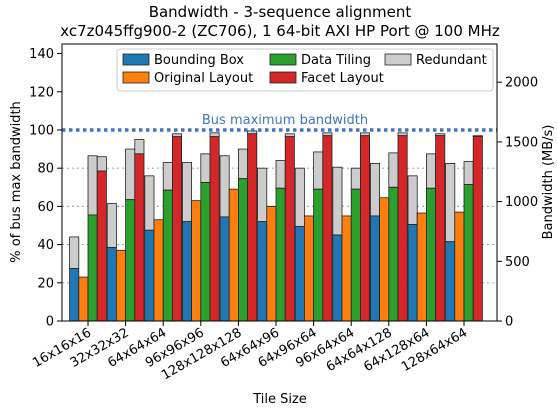 This screenshot has height=411, width=558. Describe the element at coordinates (45, 283) in the screenshot. I see `y-tick-label: 20` at that location.